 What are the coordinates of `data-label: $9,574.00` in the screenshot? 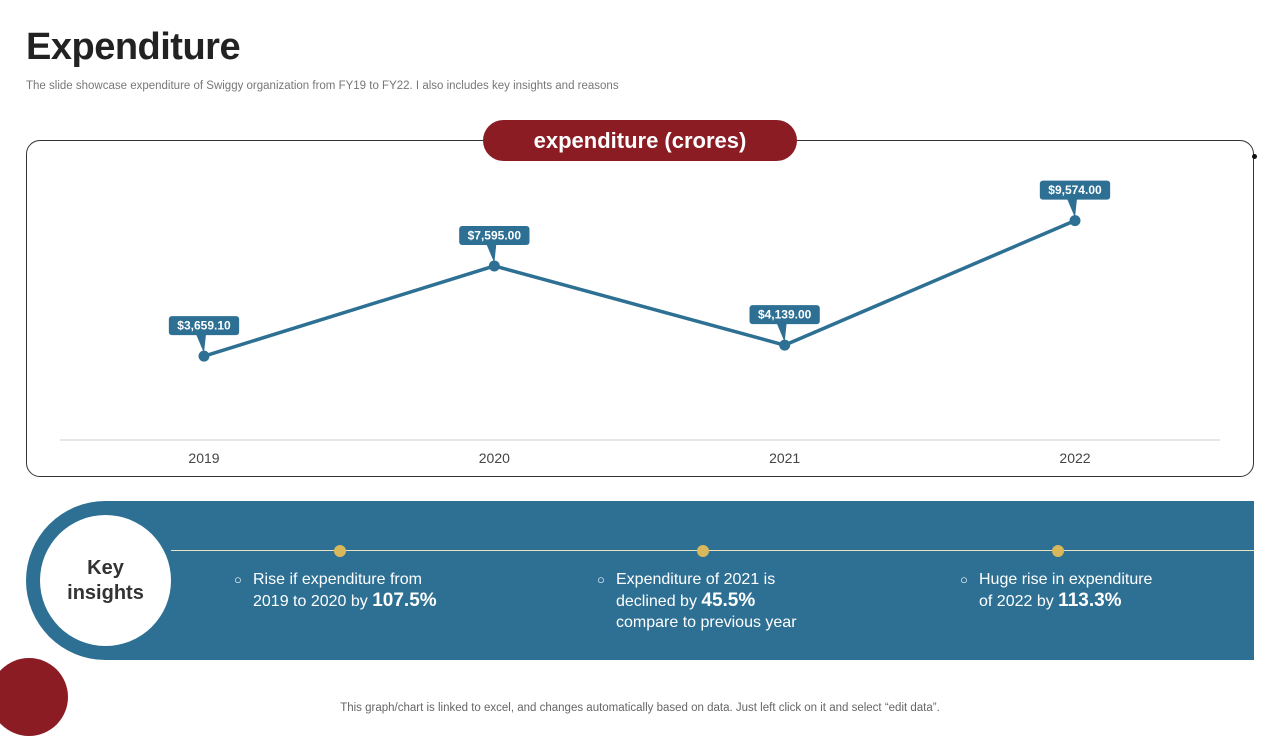 It's located at (1075, 190).